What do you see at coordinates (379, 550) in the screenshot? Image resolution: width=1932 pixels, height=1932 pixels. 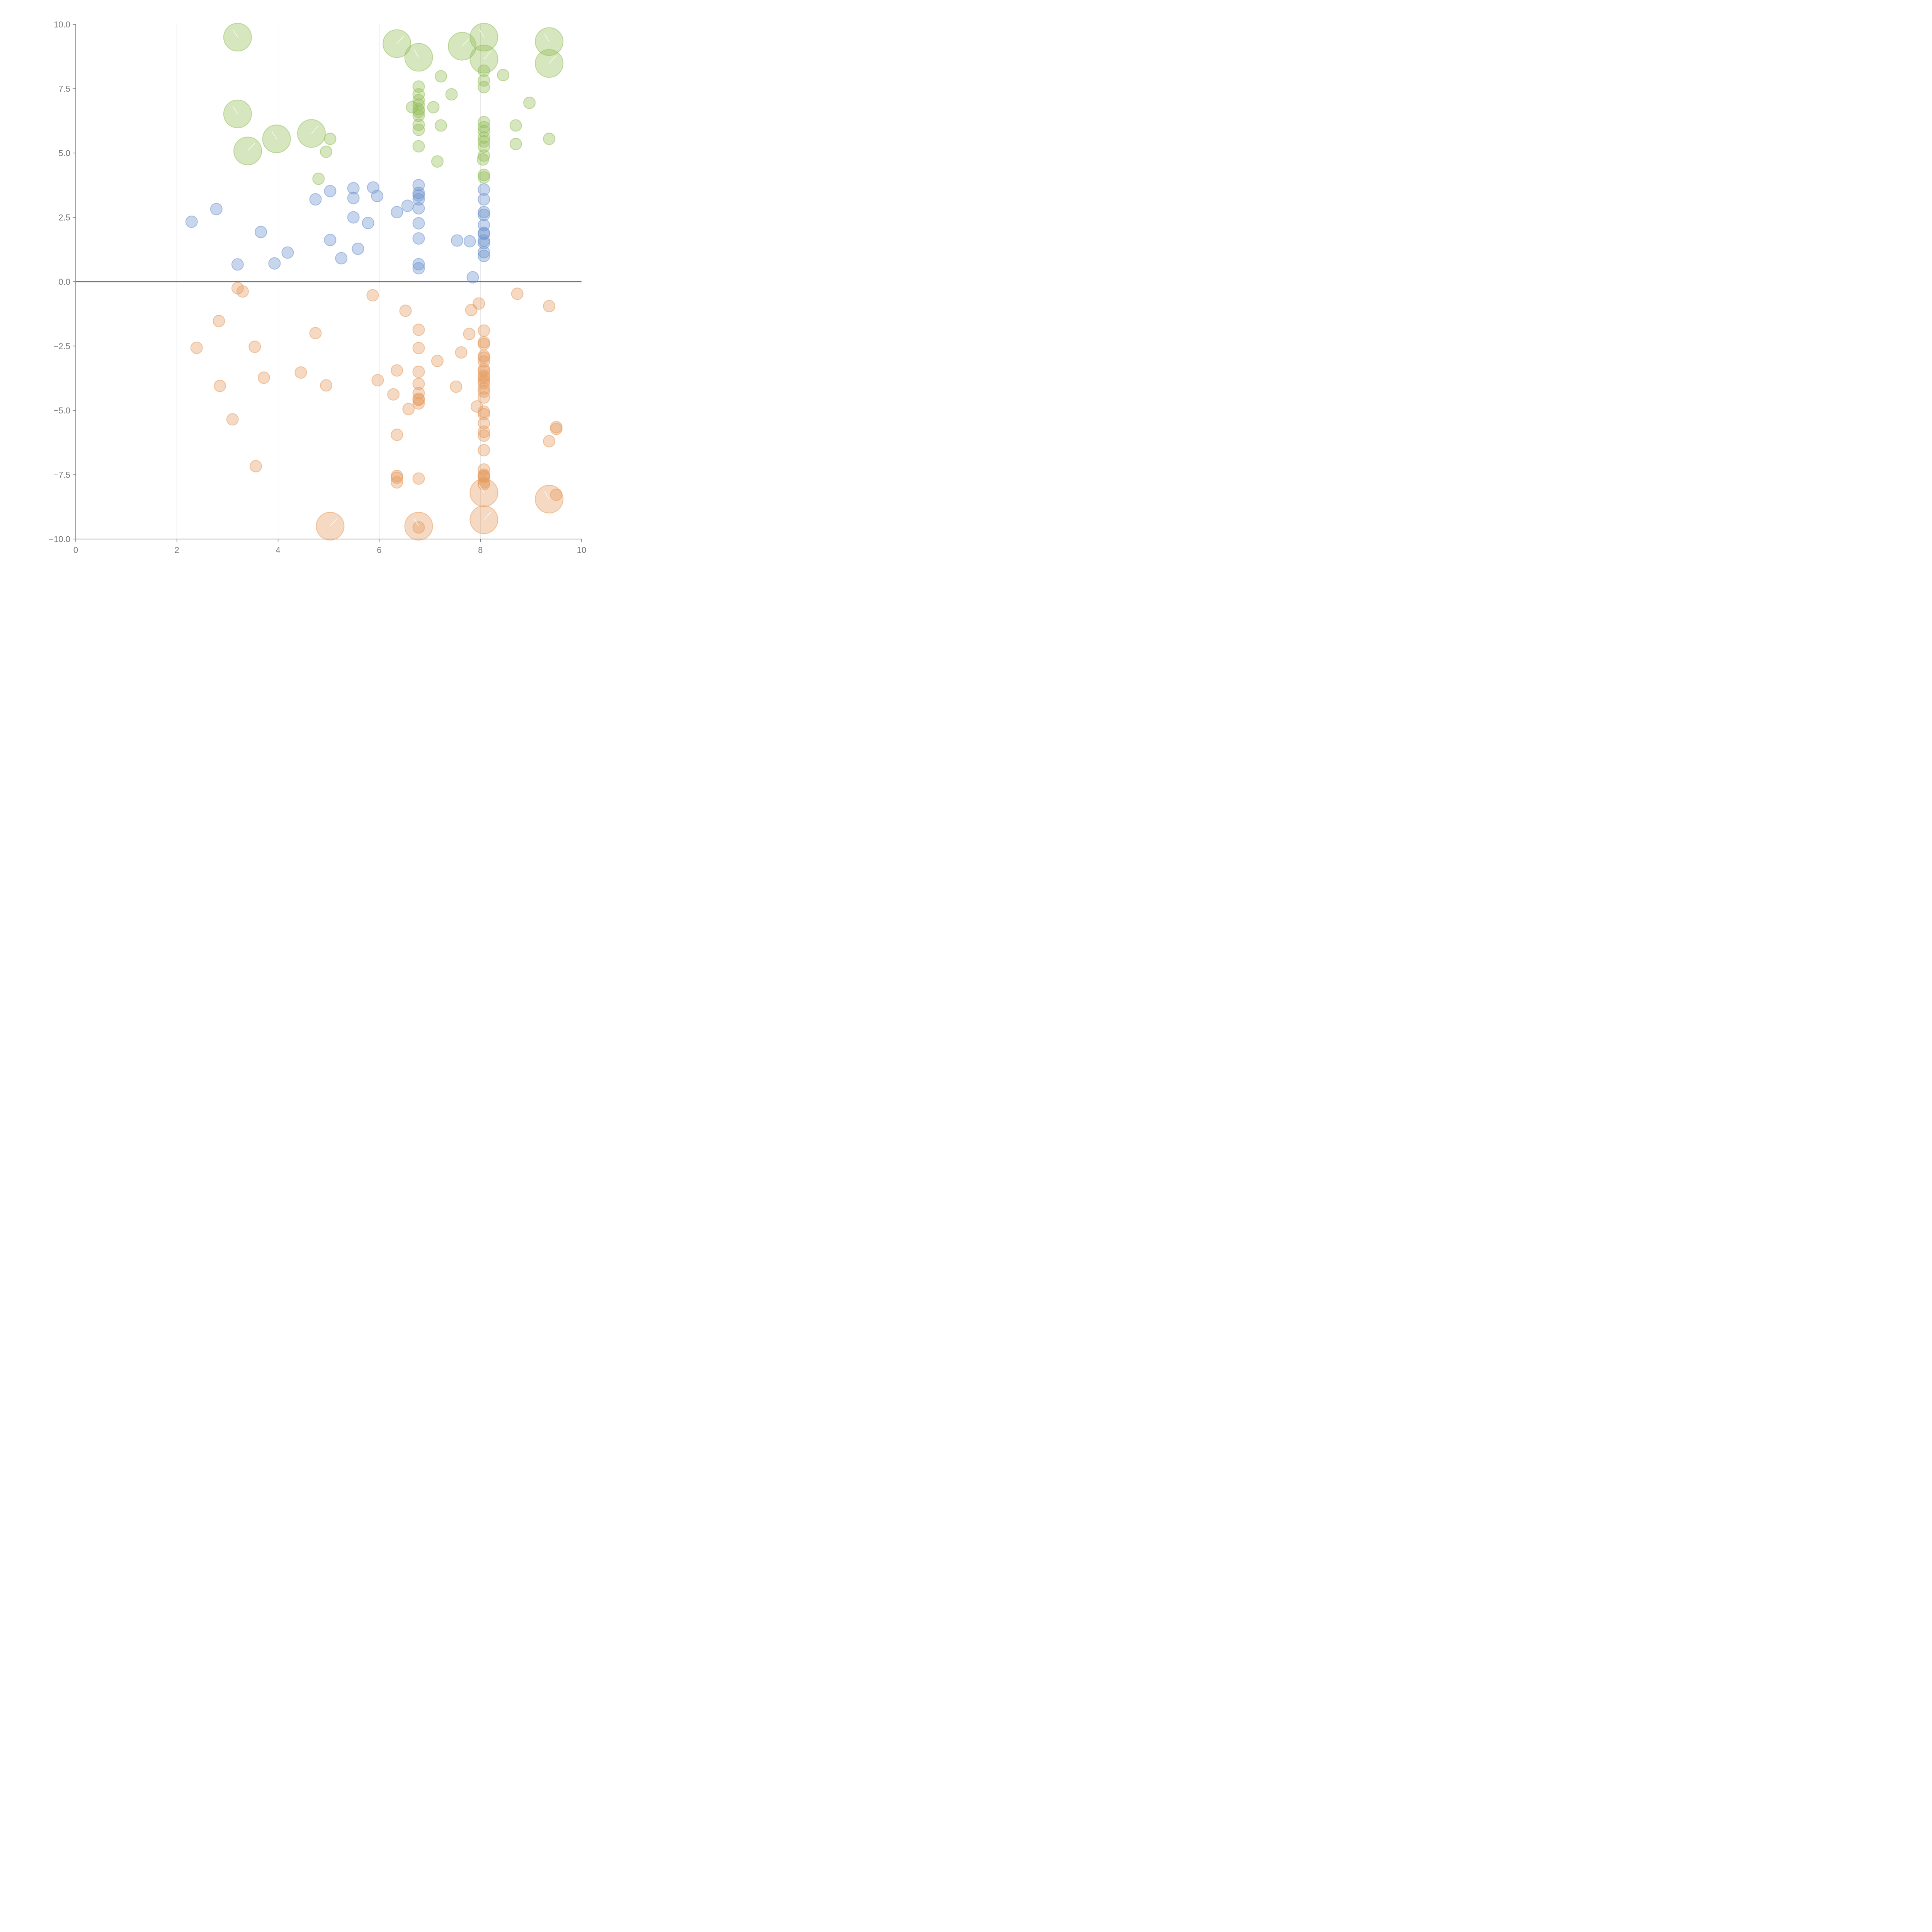 I see `x-tick-label: 6` at bounding box center [379, 550].